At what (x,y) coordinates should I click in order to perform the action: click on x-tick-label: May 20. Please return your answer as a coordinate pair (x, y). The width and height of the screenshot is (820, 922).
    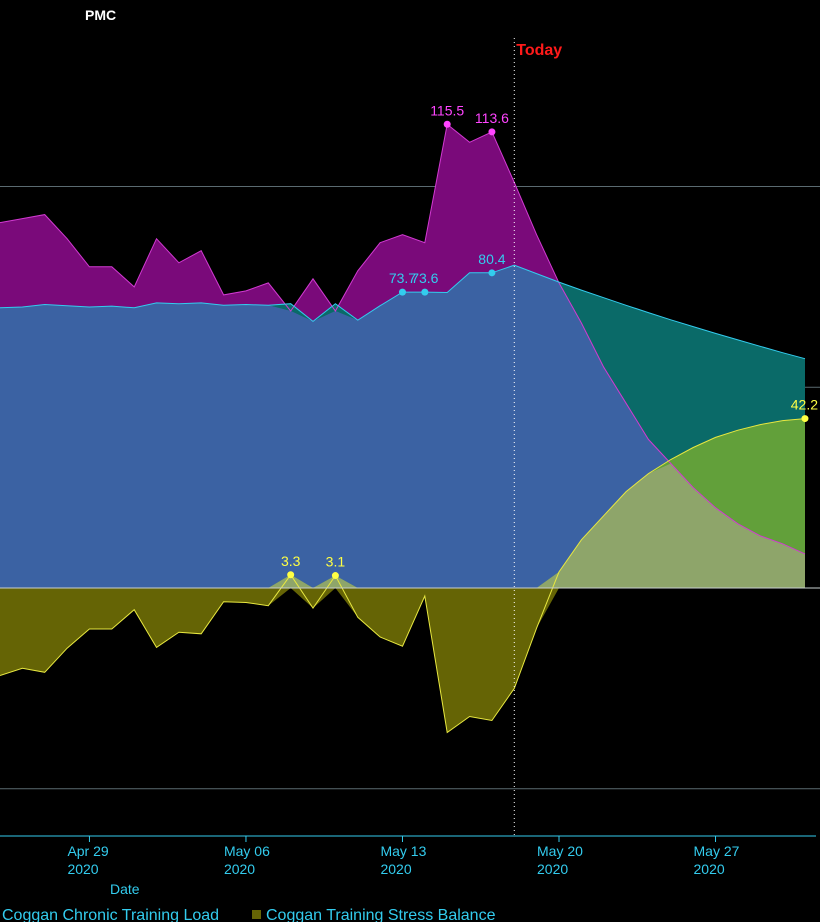
    Looking at the image, I should click on (560, 851).